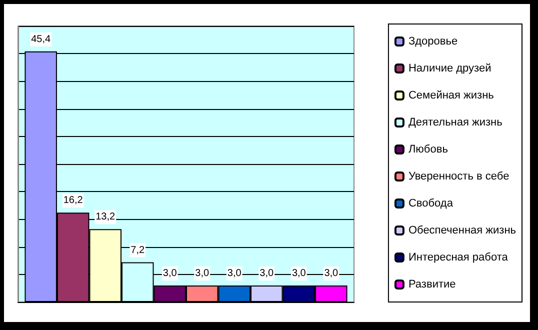 The height and width of the screenshot is (330, 538). Describe the element at coordinates (432, 284) in the screenshot. I see `legend-label: Развитие` at that location.